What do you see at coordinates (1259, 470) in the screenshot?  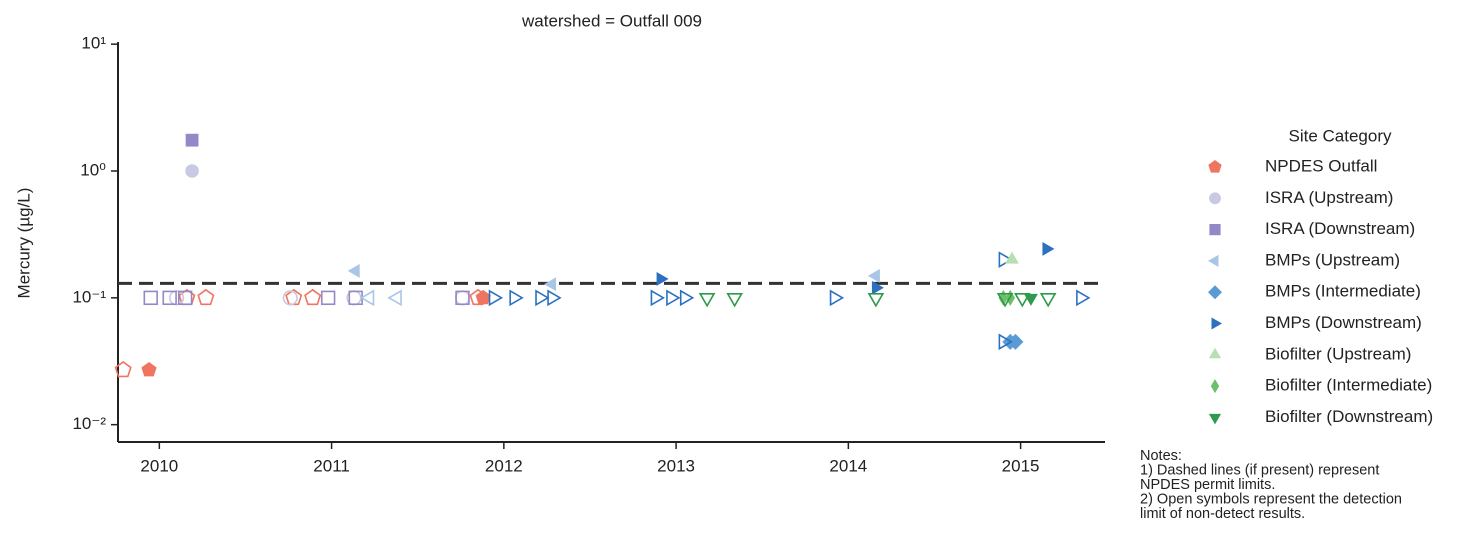 I see `note-line: 1) Dashed lines (if present) represent` at bounding box center [1259, 470].